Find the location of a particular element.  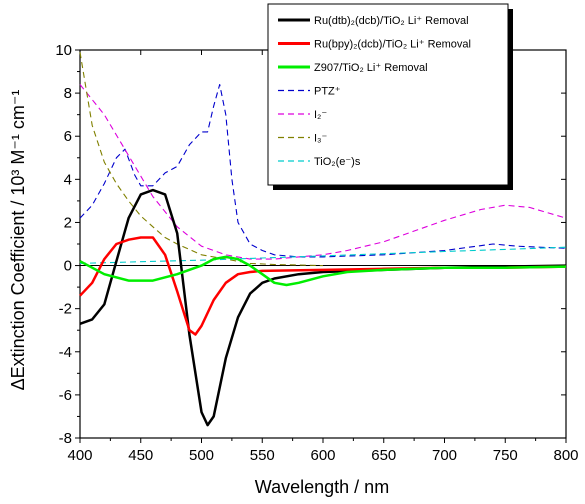

x-axis-label: Wavelength / nm is located at coordinates (322, 487).